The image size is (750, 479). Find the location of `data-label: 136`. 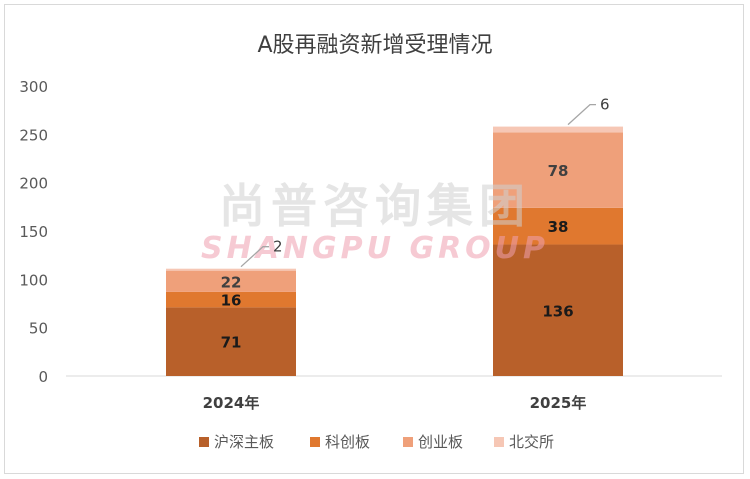

data-label: 136 is located at coordinates (557, 311).